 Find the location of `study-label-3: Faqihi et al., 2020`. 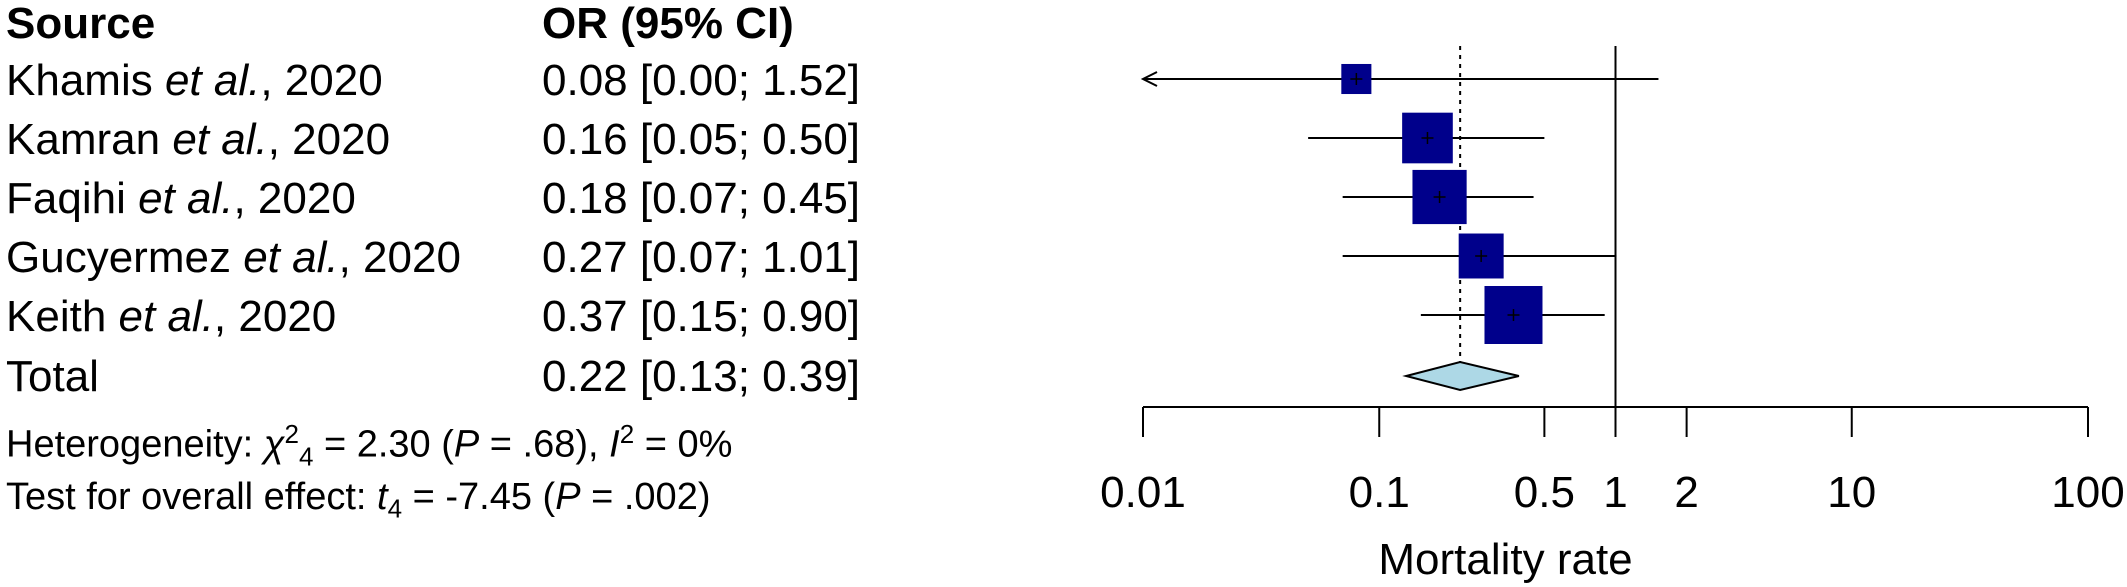

study-label-3: Faqihi et al., 2020 is located at coordinates (181, 198).